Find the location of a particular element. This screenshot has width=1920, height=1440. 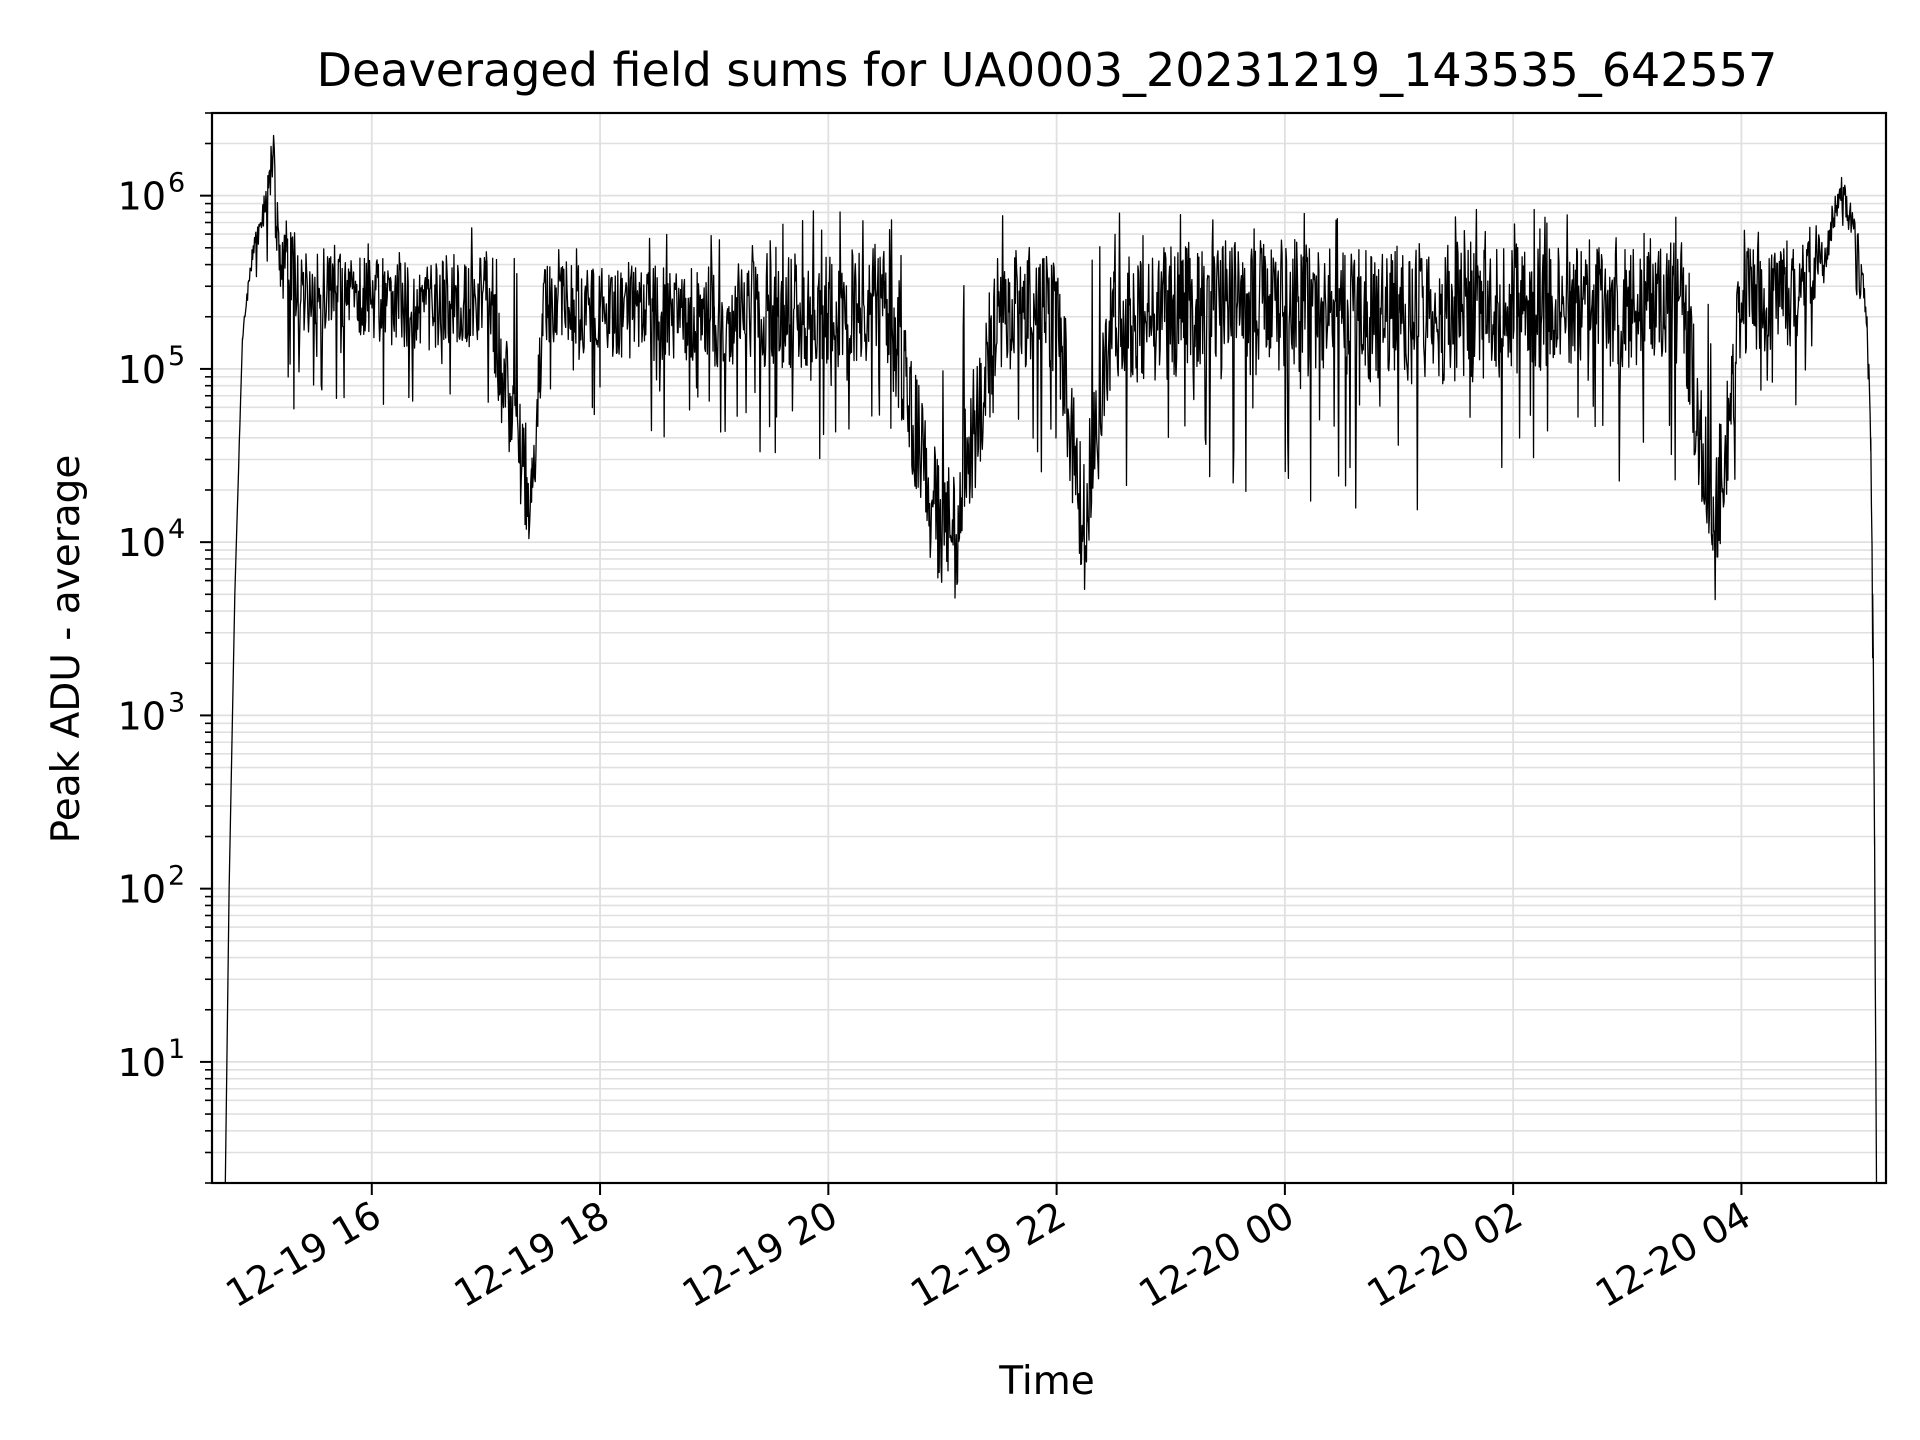

y-tick-label-exponent: 6 is located at coordinates (176, 183).